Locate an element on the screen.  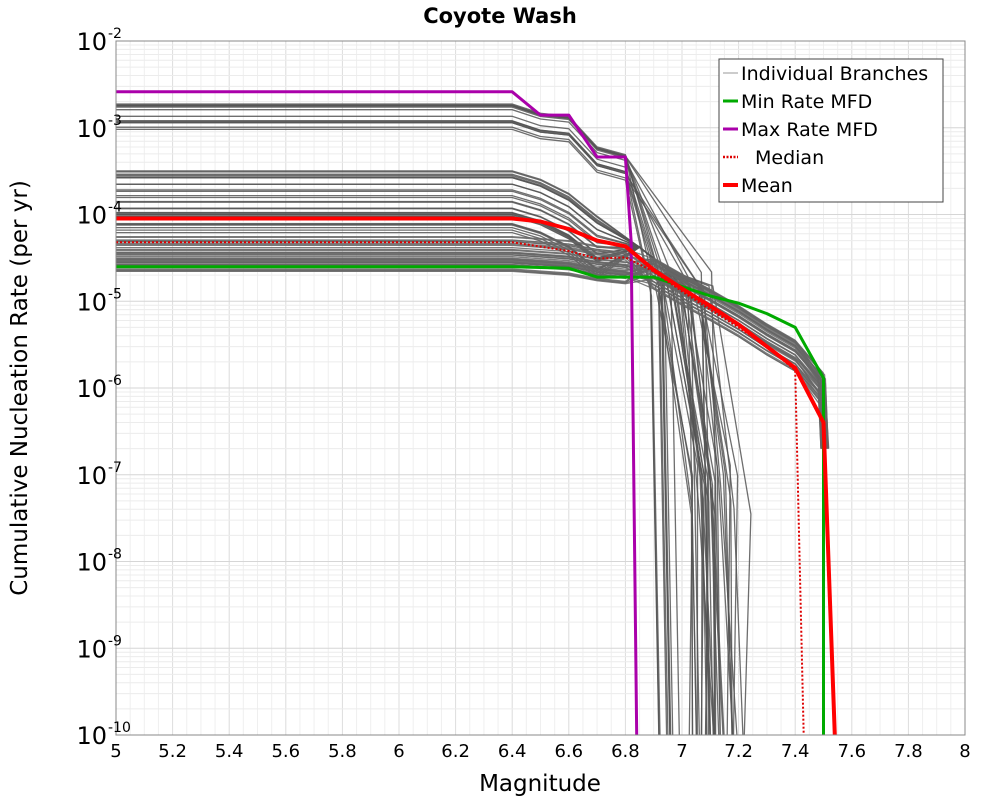
x-tick-label: 6.2 is located at coordinates (455, 751).